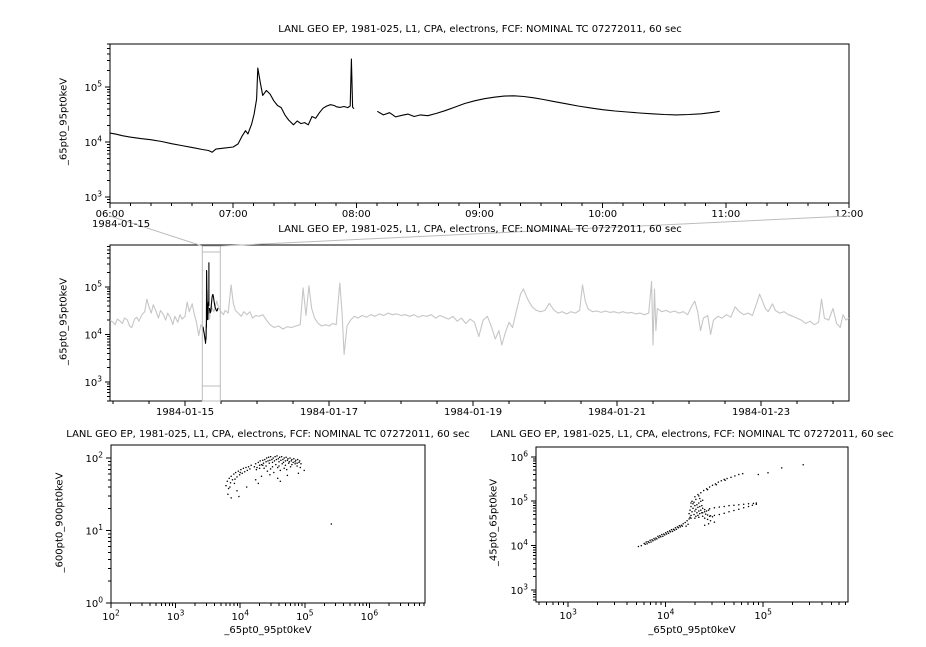 Image resolution: width=926 pixels, height=647 pixels. Describe the element at coordinates (761, 412) in the screenshot. I see `svg-text: 1984-01-23` at that location.